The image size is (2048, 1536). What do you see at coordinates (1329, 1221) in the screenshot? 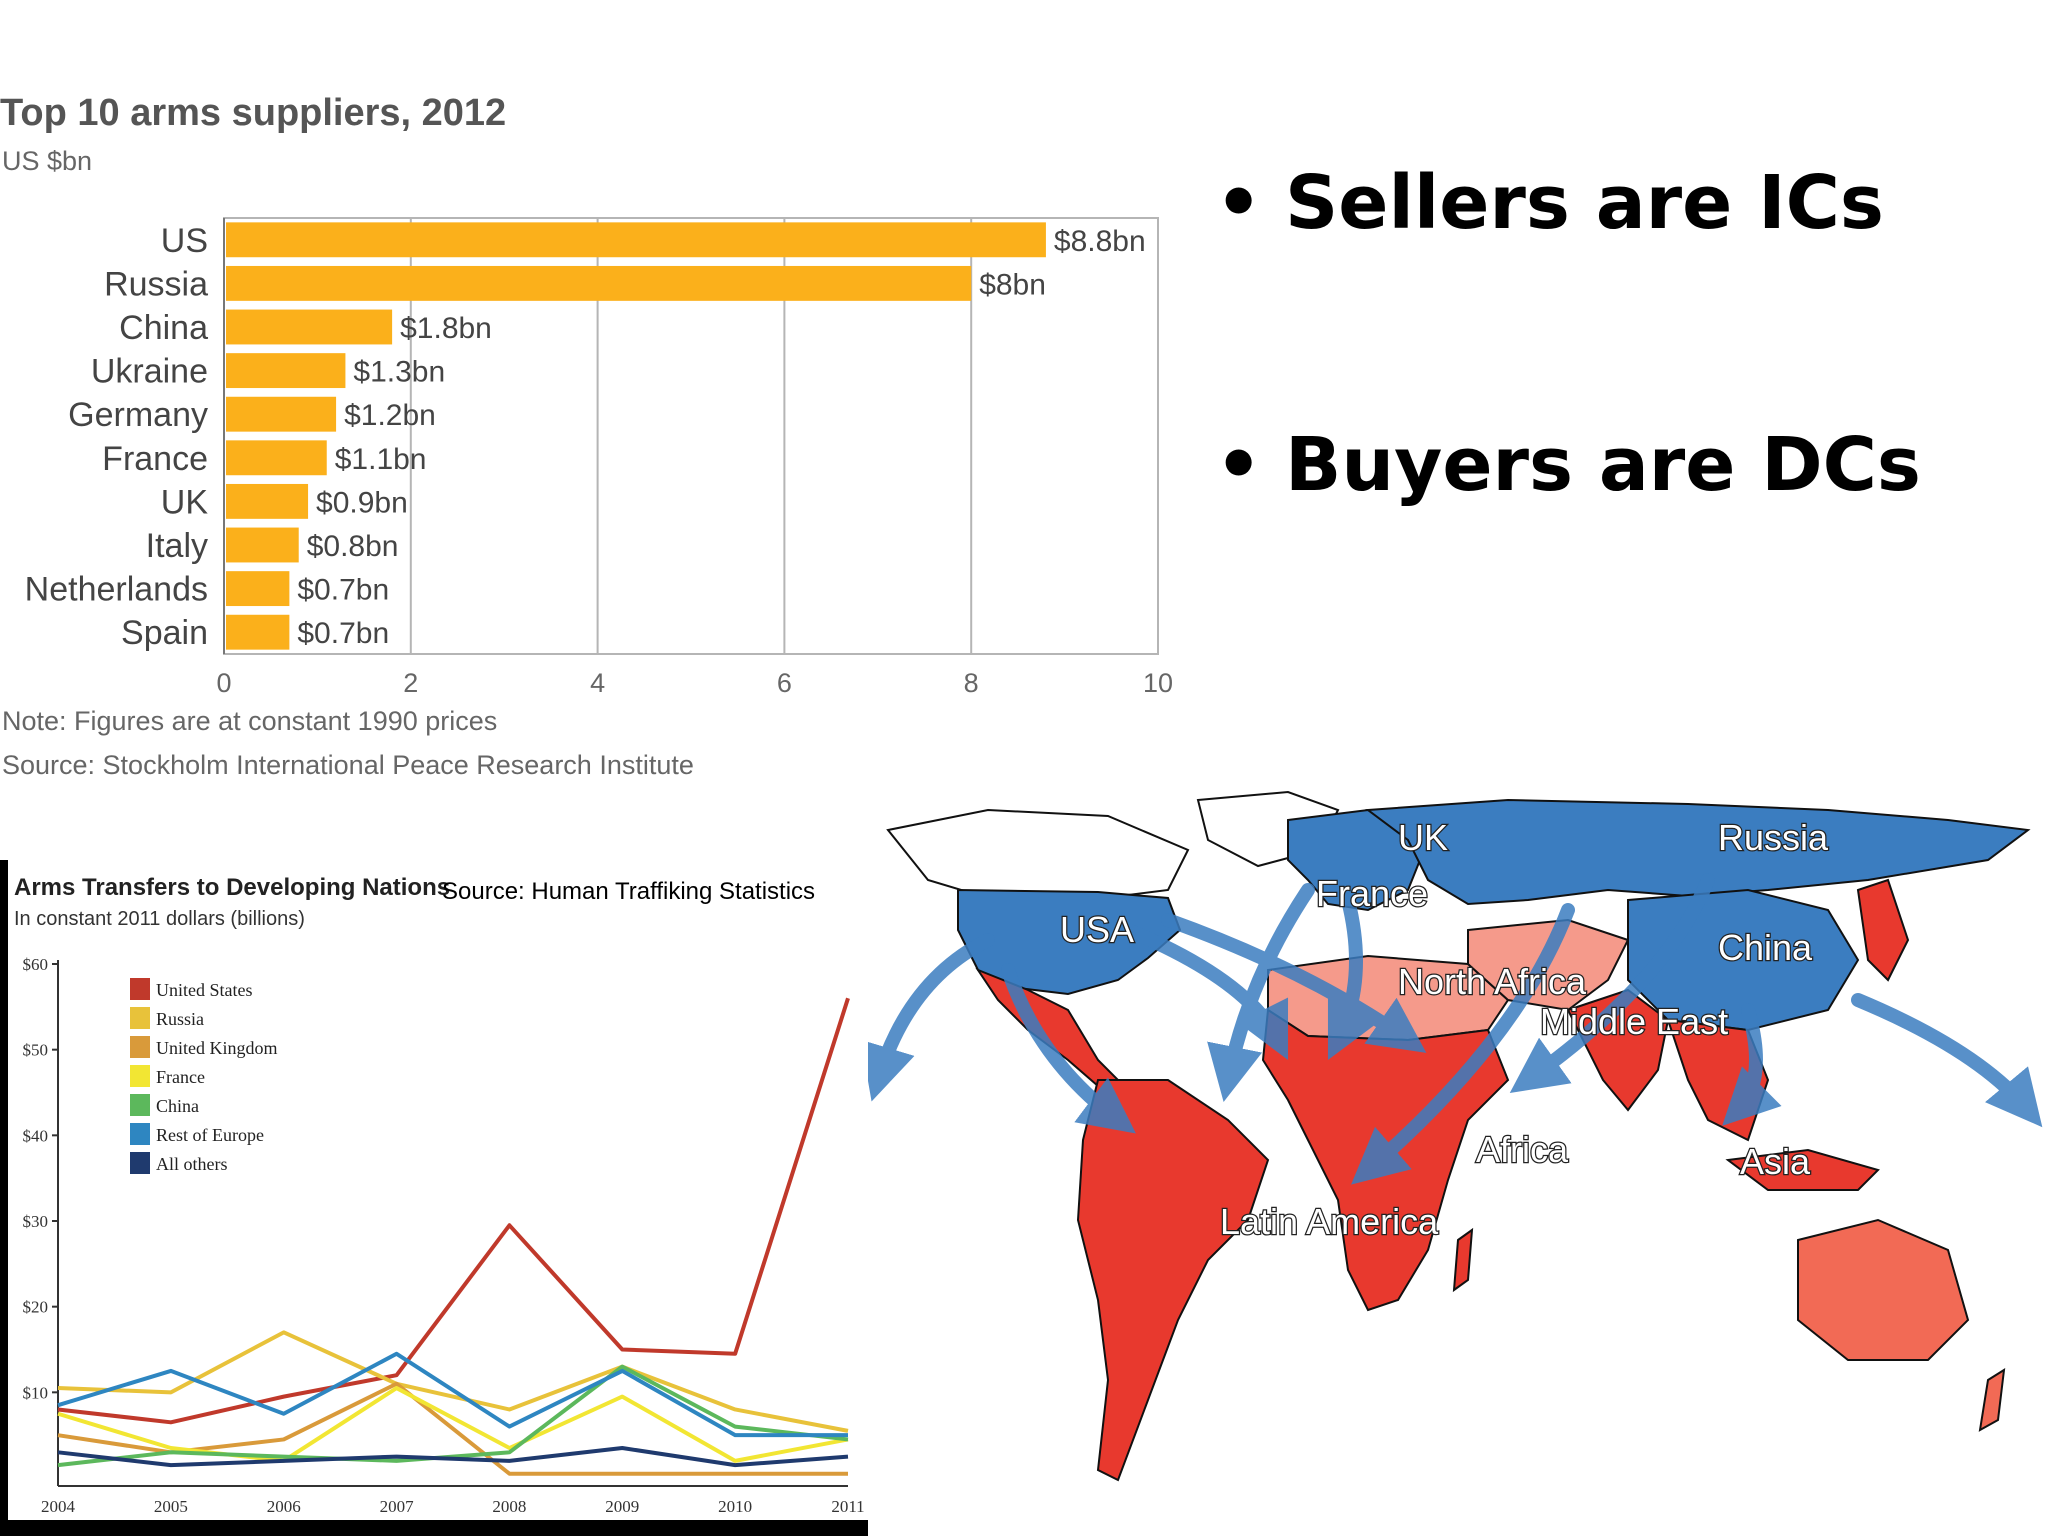
I see `label-latin-america: Latin America` at bounding box center [1329, 1221].